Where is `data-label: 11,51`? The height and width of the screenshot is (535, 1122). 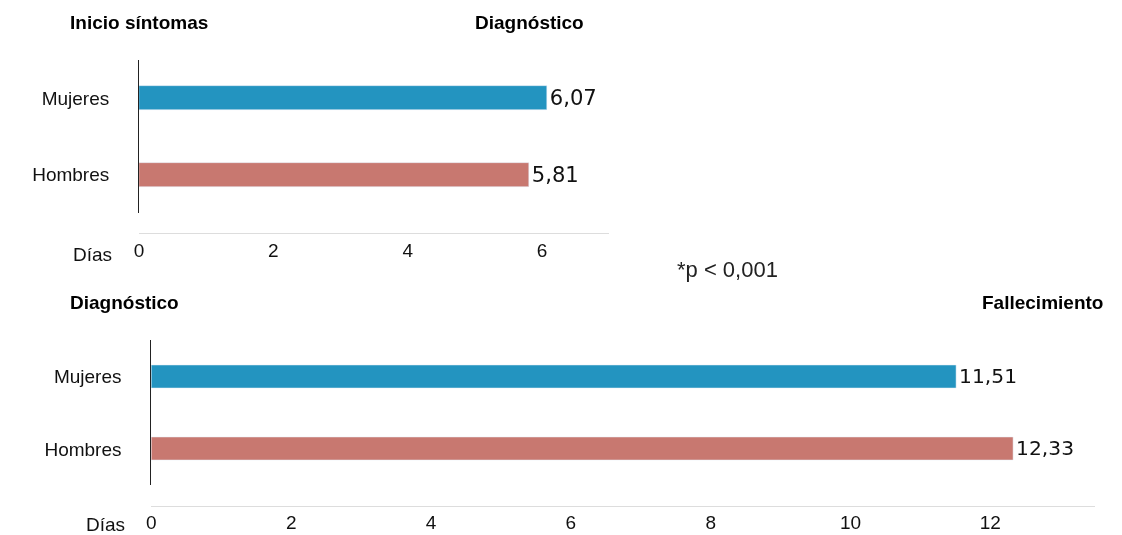
data-label: 11,51 is located at coordinates (988, 376).